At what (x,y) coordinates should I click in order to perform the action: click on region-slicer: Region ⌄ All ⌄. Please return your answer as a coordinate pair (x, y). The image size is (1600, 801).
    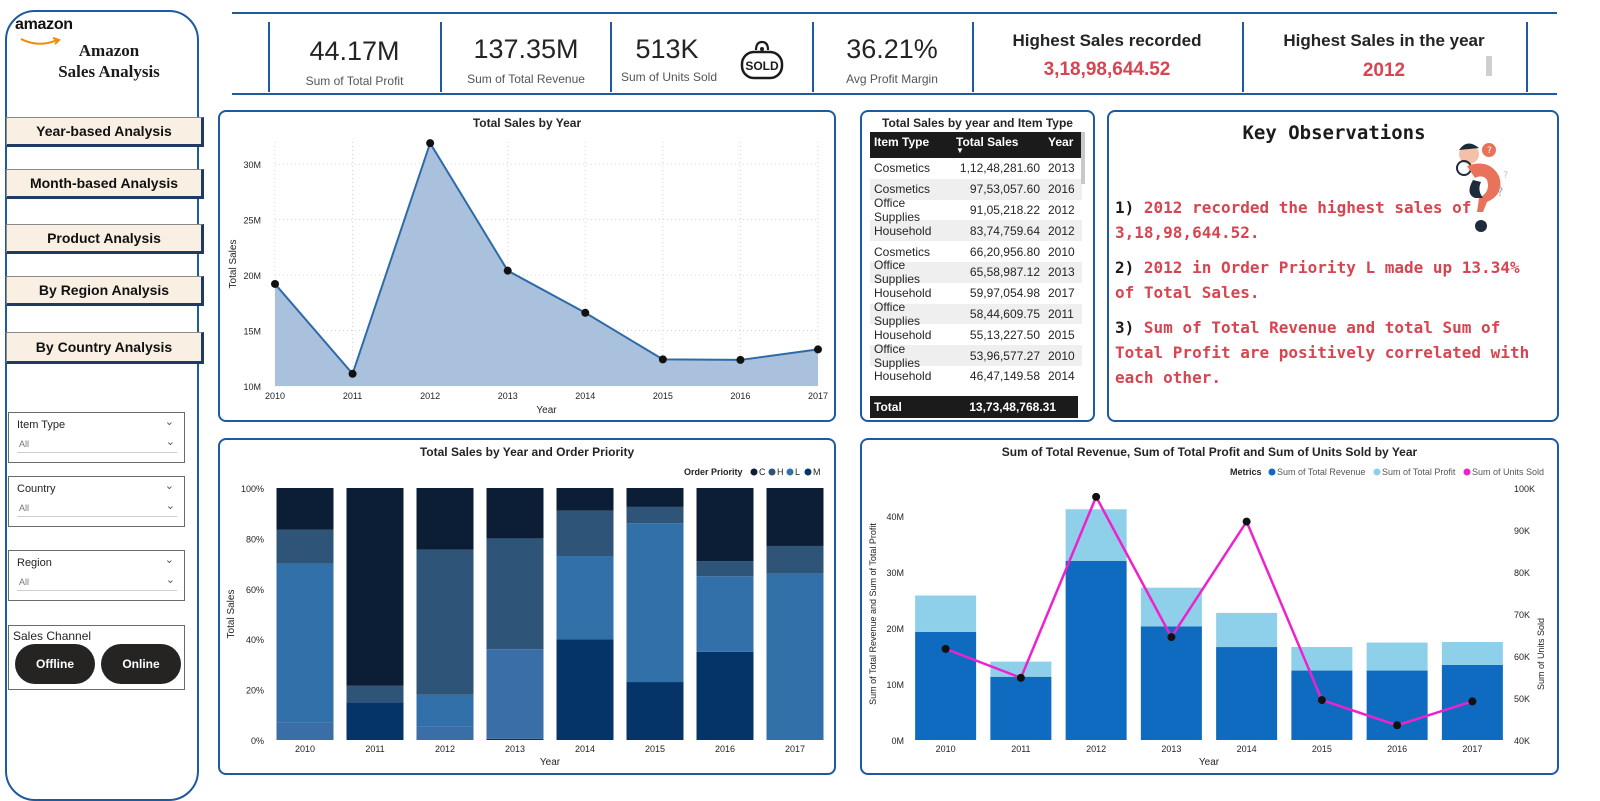
    Looking at the image, I should click on (96, 575).